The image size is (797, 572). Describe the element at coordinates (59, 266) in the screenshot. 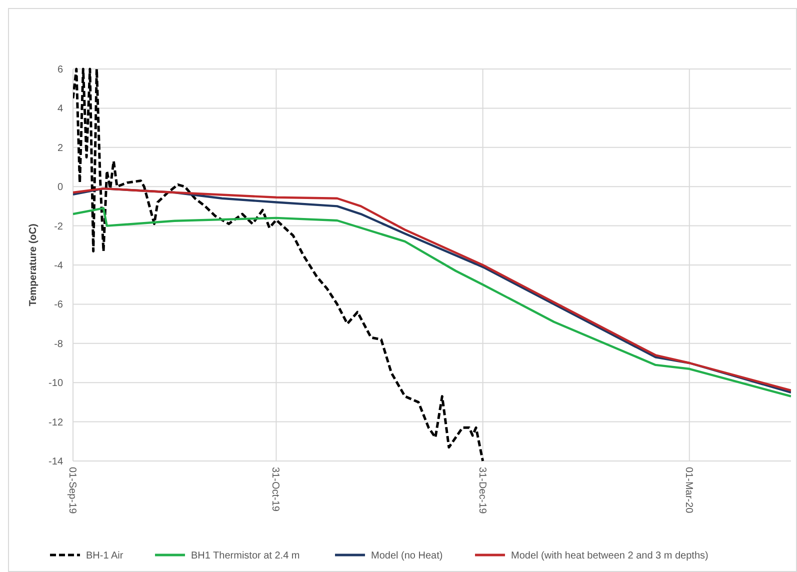

I see `y-tick-label: -4` at that location.